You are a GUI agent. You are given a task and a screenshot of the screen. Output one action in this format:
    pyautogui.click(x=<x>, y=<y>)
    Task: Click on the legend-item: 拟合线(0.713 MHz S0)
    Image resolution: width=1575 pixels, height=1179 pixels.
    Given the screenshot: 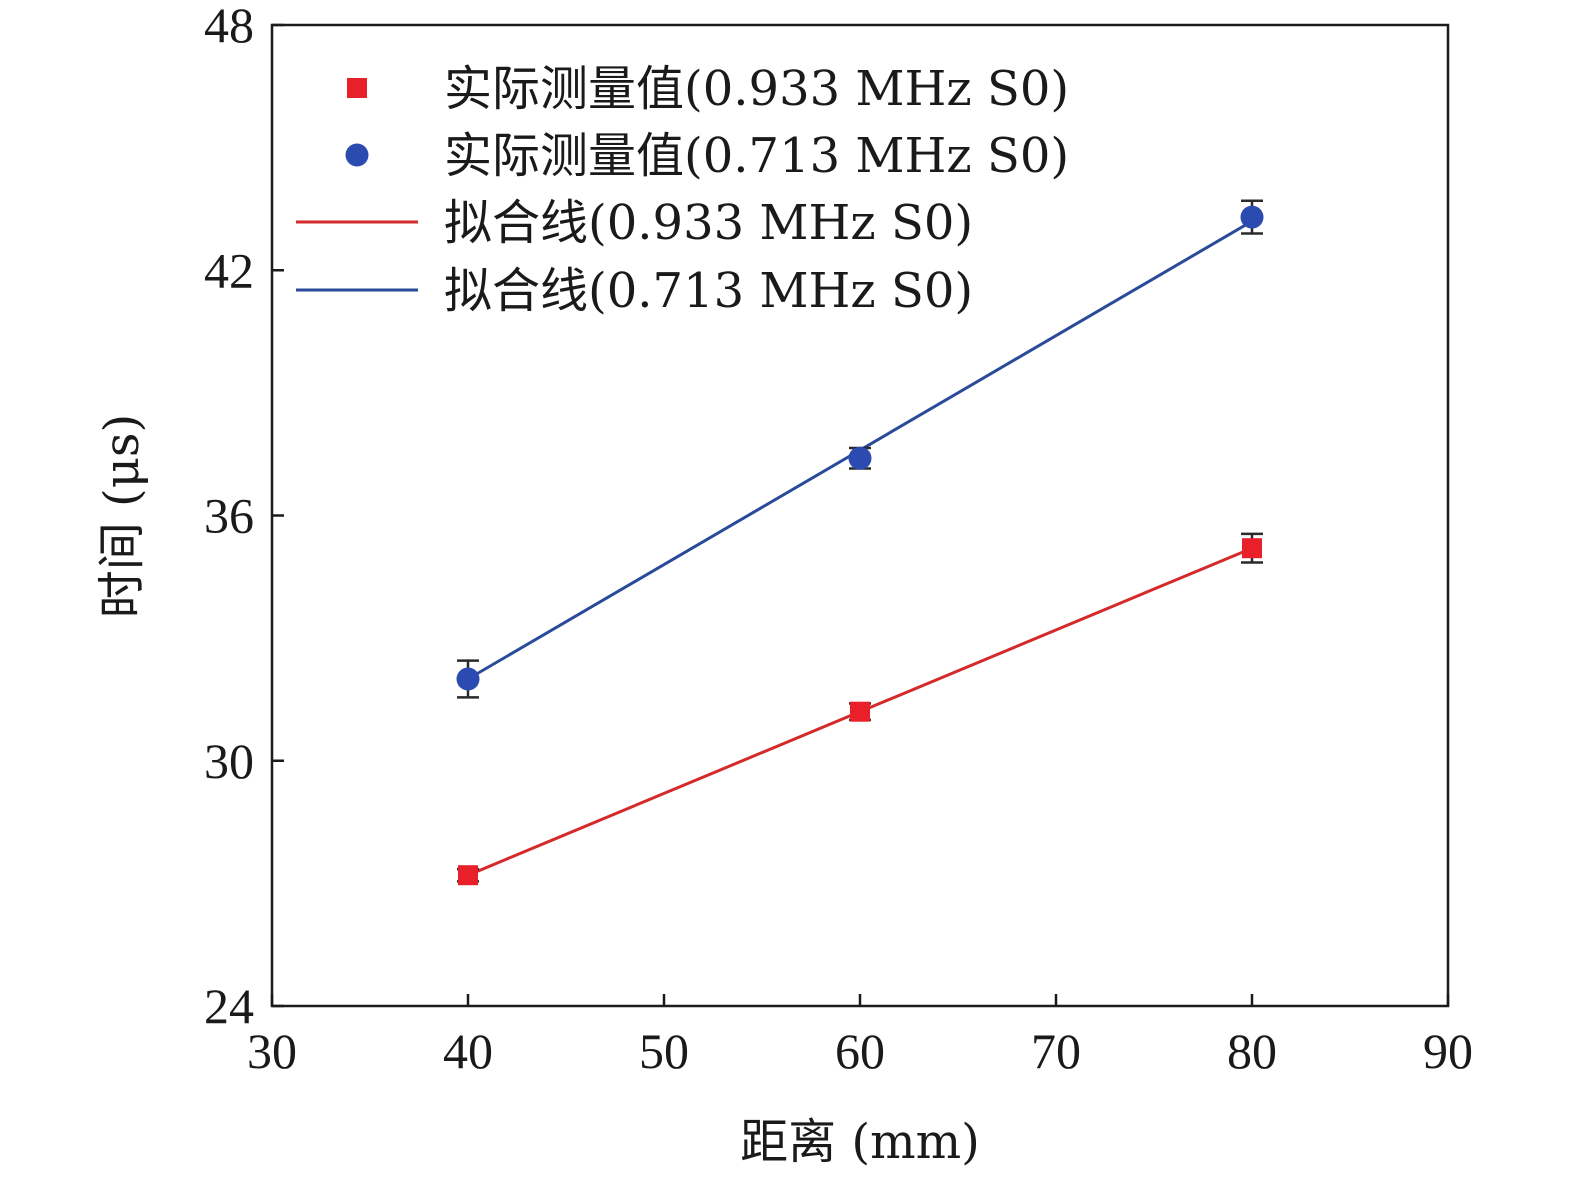 What is the action you would take?
    pyautogui.click(x=634, y=291)
    